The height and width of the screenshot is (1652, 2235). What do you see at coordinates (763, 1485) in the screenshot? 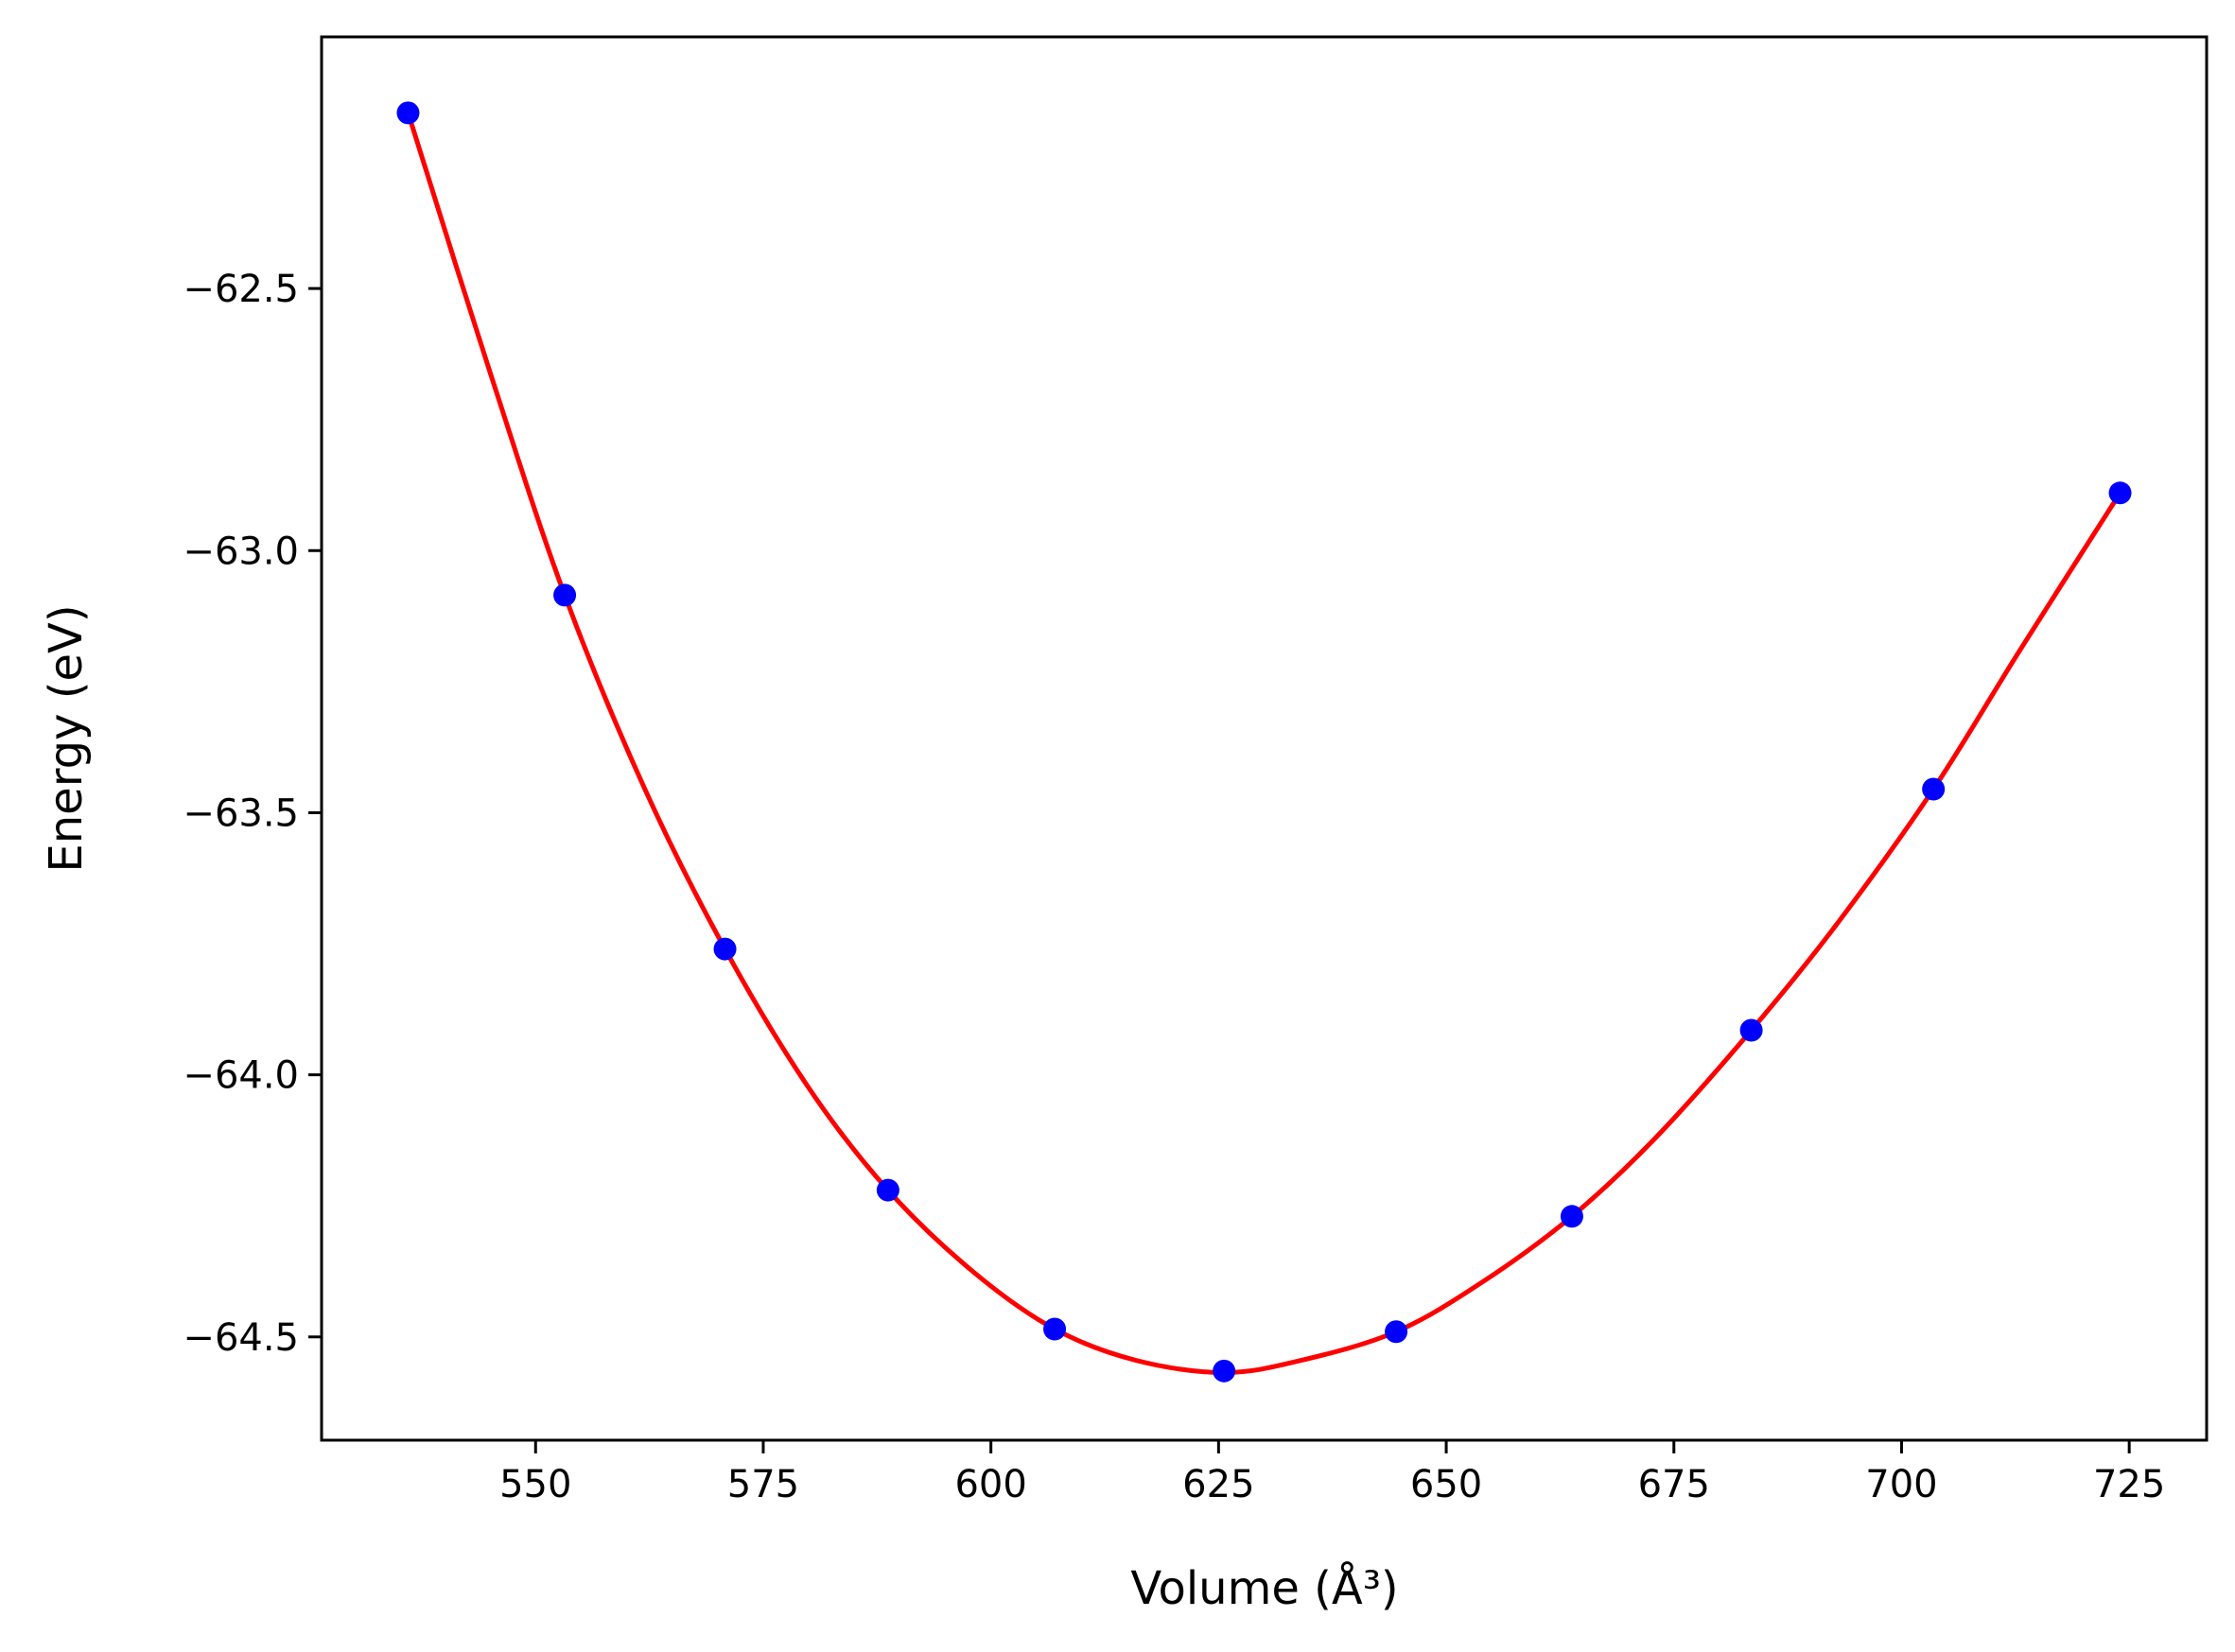
I see `x-tick-label: 575` at bounding box center [763, 1485].